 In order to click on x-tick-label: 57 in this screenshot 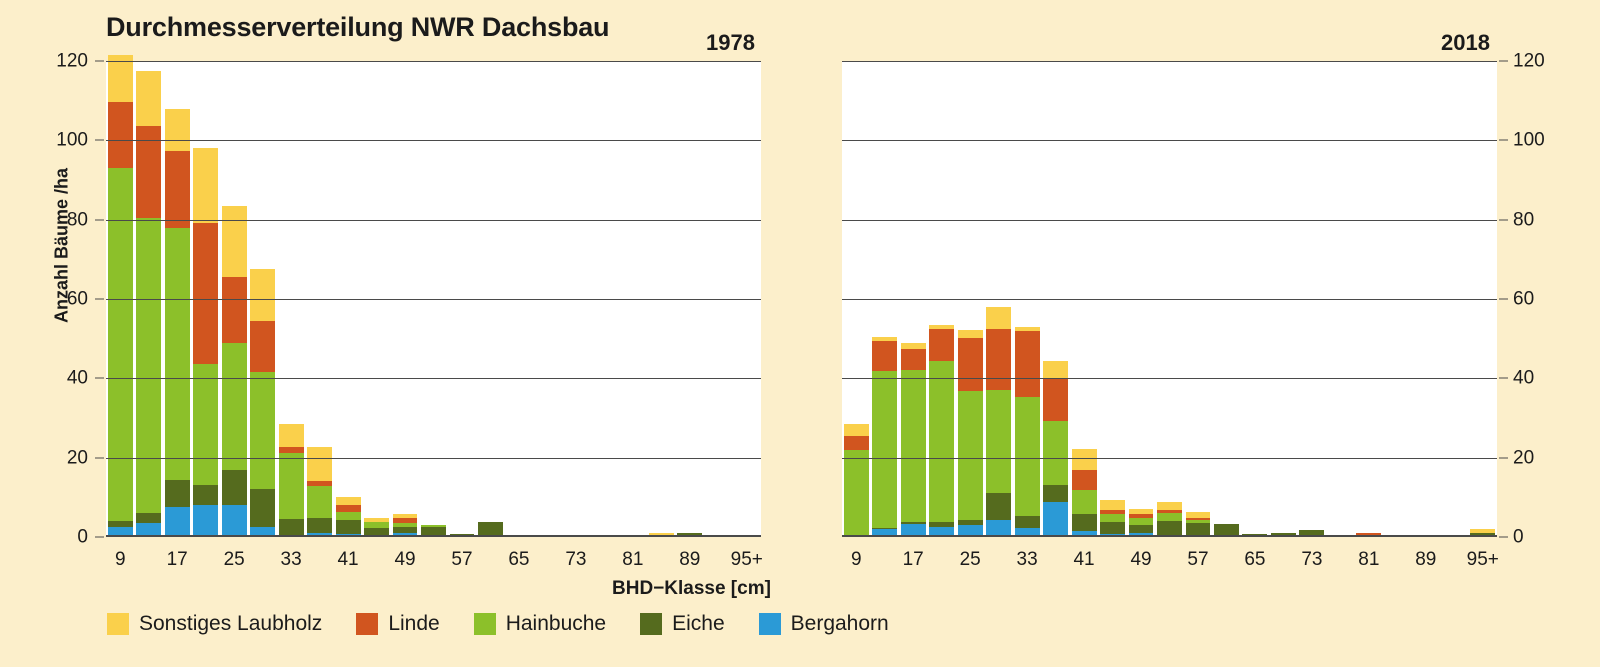, I will do `click(462, 559)`.